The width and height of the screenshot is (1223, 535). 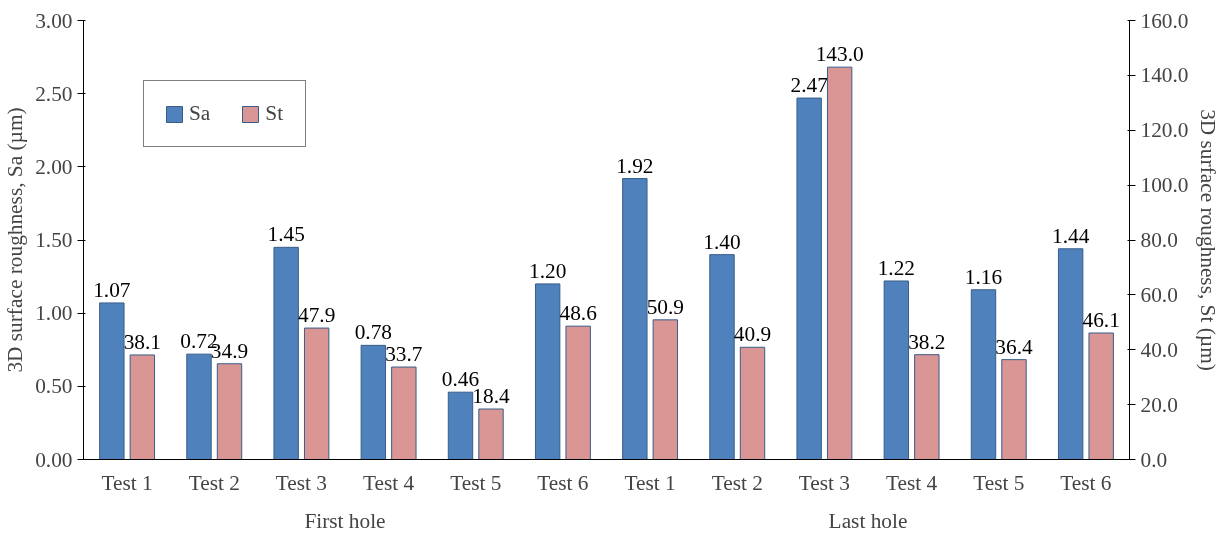 What do you see at coordinates (54, 166) in the screenshot?
I see `y-tick-label: 2.00` at bounding box center [54, 166].